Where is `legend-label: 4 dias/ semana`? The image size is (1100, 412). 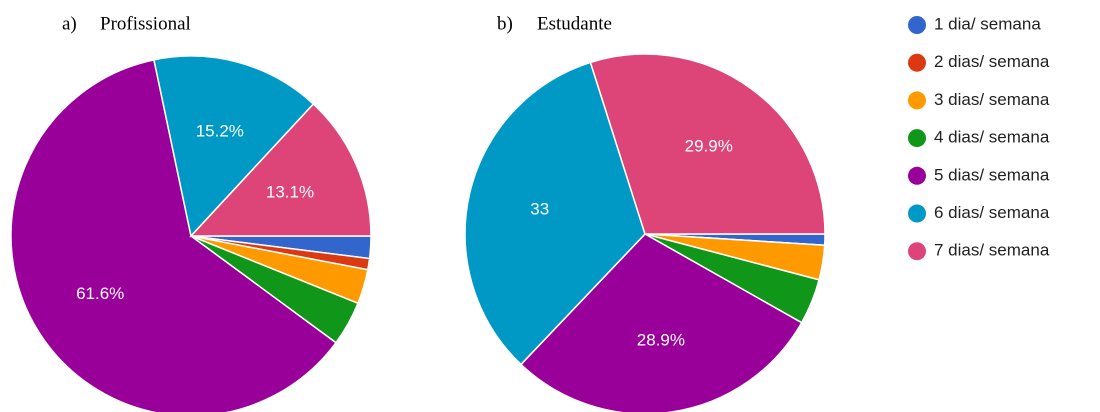 legend-label: 4 dias/ semana is located at coordinates (992, 137).